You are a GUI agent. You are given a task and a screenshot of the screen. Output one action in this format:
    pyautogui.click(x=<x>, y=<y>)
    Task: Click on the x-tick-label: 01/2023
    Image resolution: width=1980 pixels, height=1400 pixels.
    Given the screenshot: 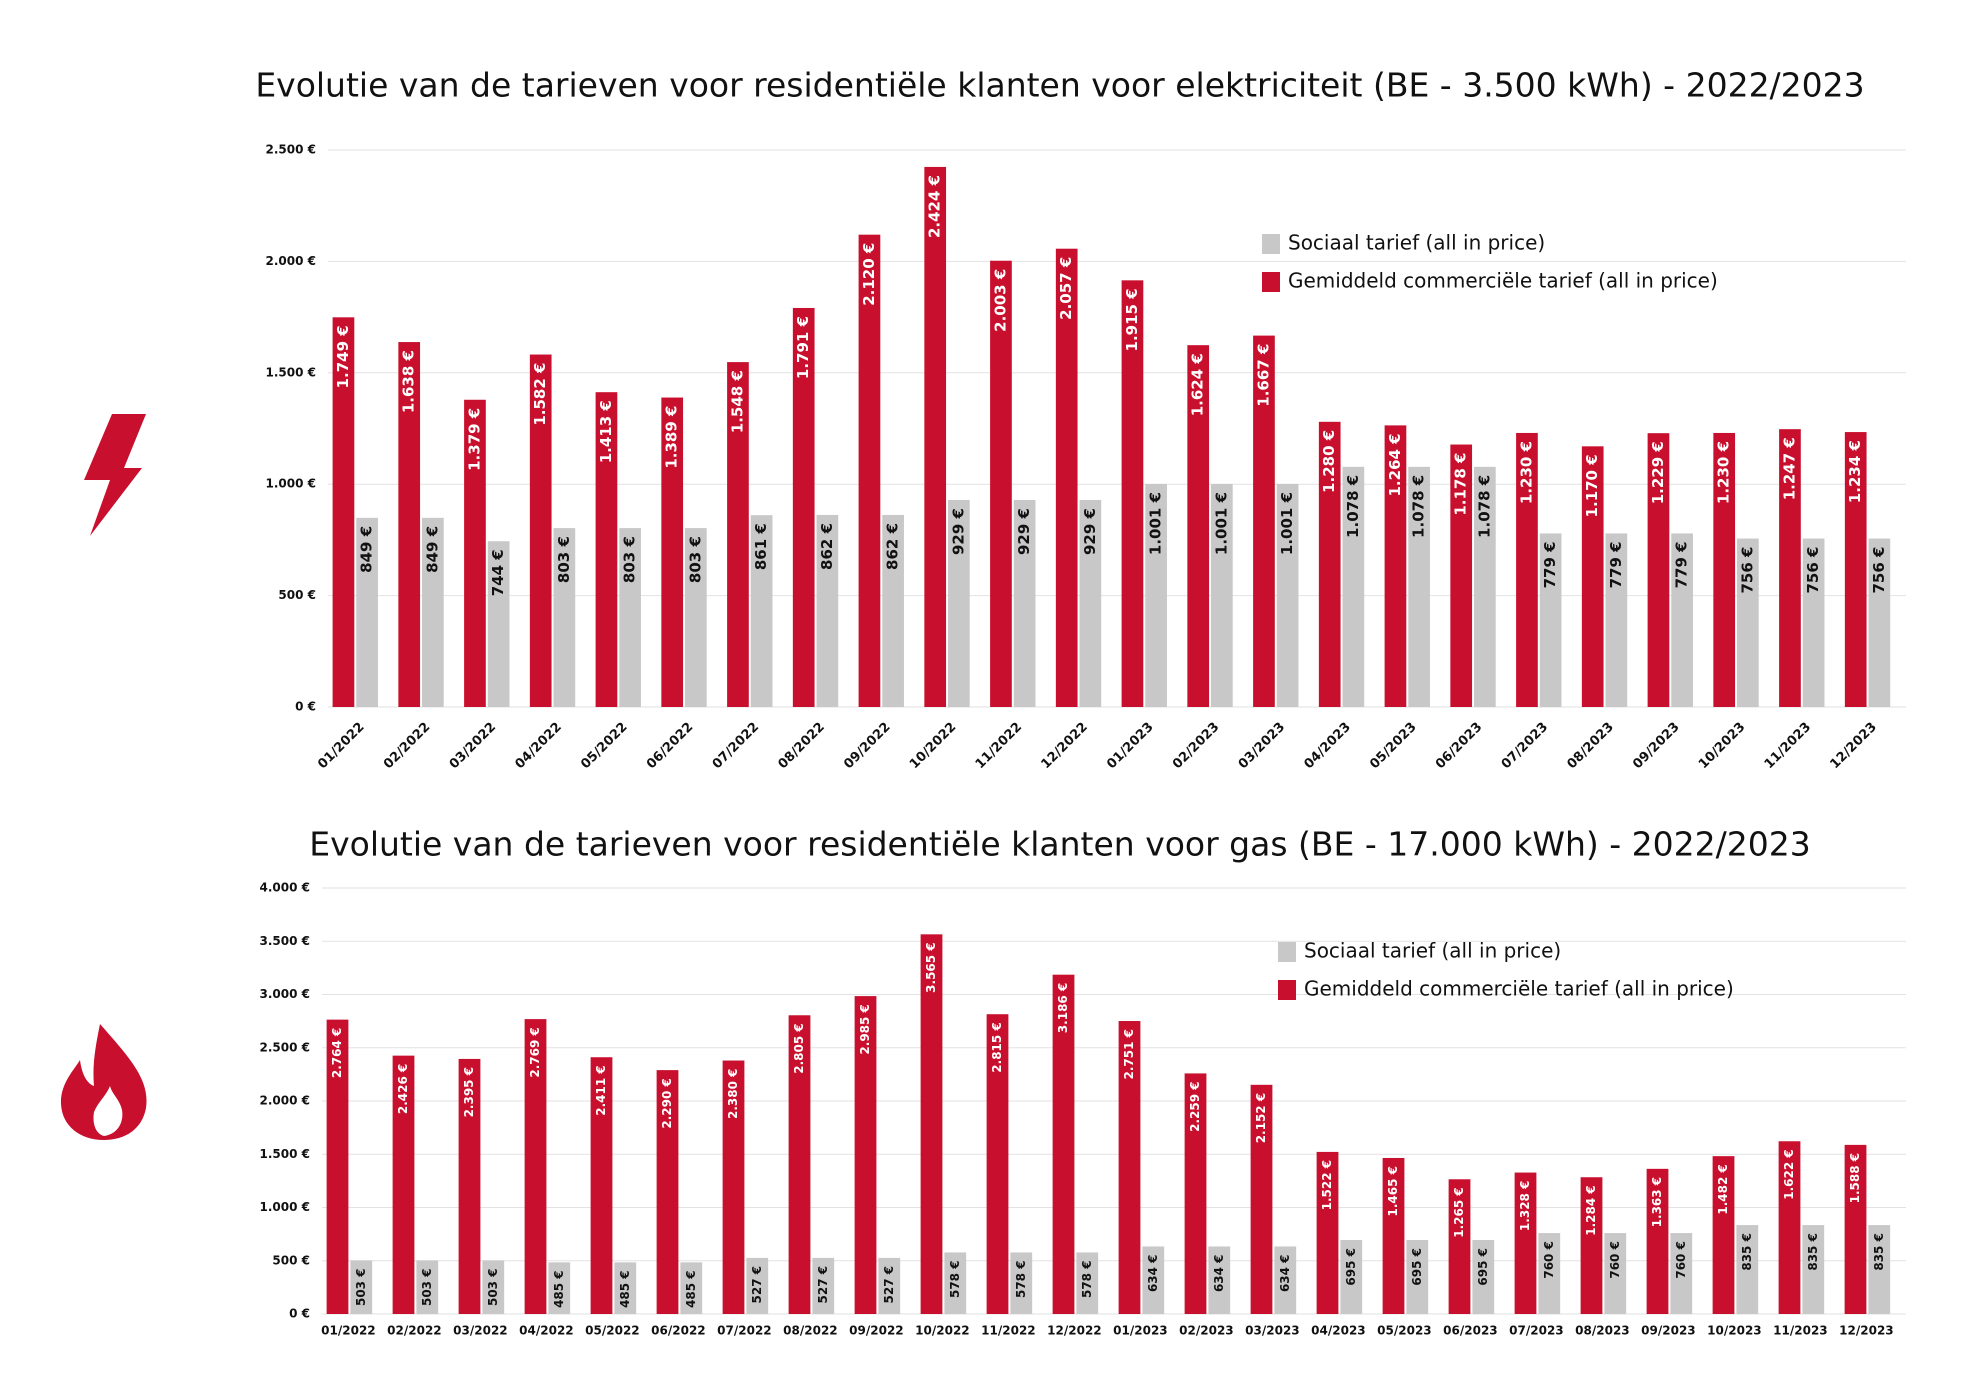 What is the action you would take?
    pyautogui.click(x=1130, y=746)
    